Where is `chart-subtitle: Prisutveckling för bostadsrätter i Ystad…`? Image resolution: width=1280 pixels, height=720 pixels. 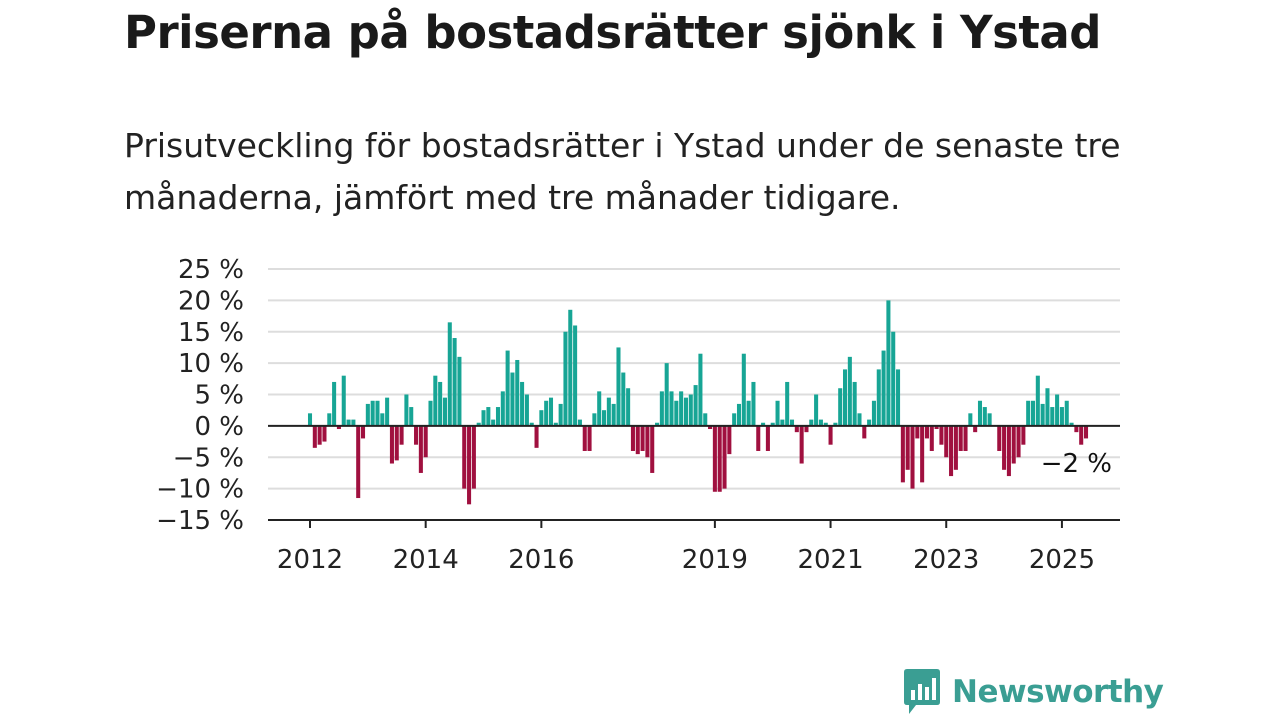 chart-subtitle: Prisutveckling för bostadsrätter i Ystad… is located at coordinates (622, 171).